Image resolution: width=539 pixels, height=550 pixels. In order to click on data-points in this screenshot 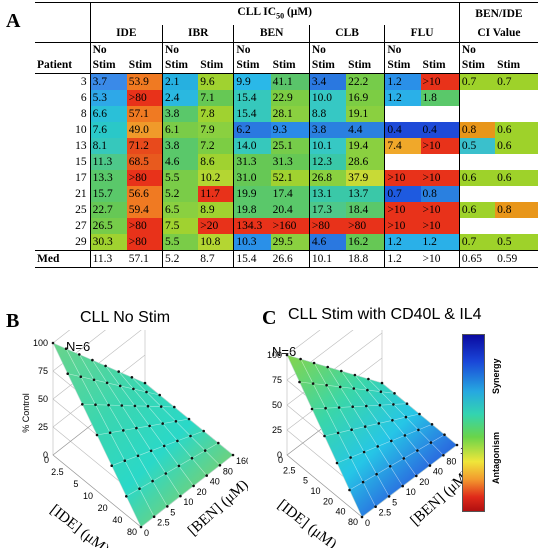, I will do `click(143, 435)`.